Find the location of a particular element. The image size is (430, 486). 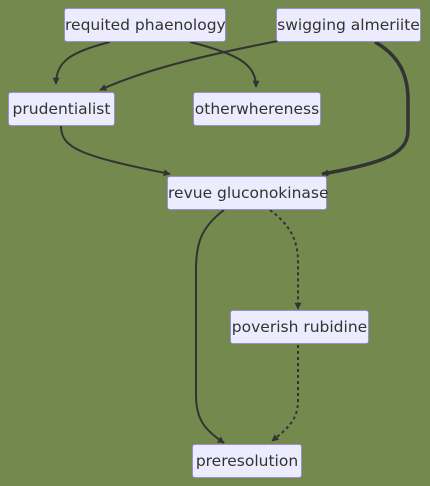

edge-prudentialist-to-revue-gluconokinase is located at coordinates (115, 151).